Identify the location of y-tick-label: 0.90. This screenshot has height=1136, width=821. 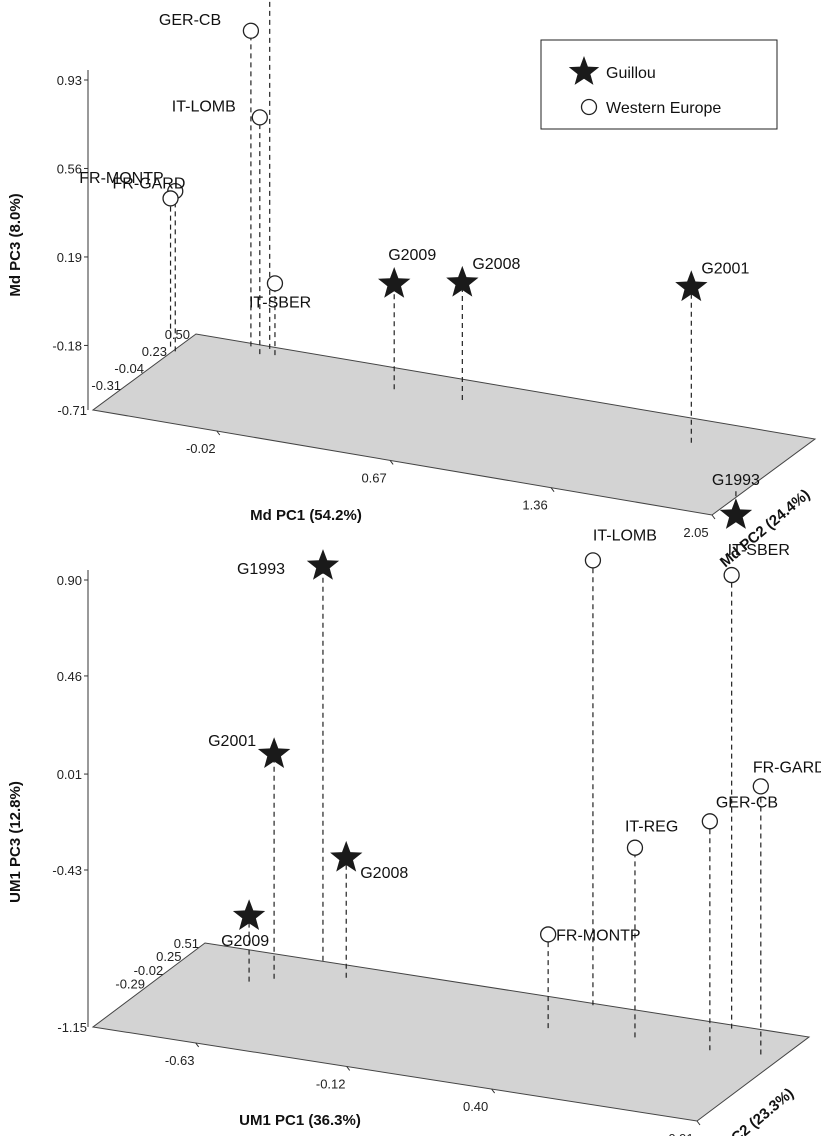
(69, 580).